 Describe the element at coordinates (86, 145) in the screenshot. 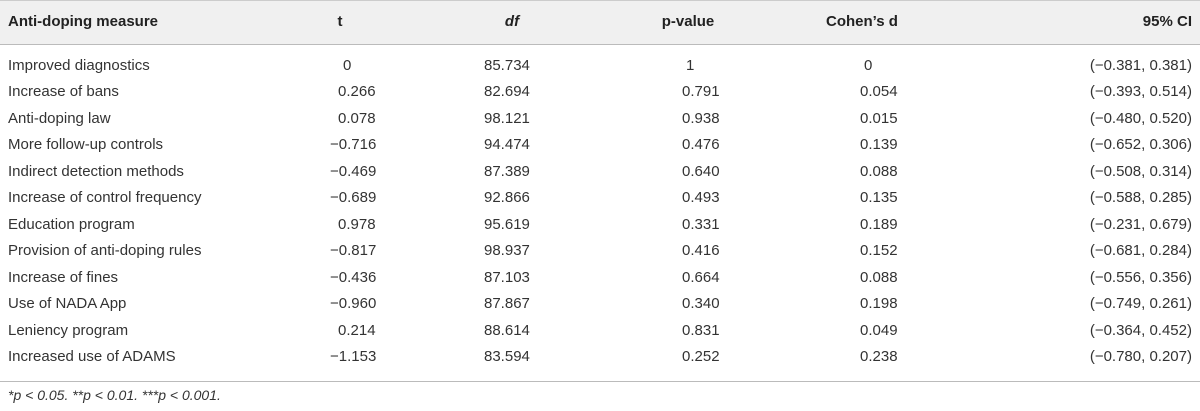

I see `row-label: More follow-up controls` at that location.